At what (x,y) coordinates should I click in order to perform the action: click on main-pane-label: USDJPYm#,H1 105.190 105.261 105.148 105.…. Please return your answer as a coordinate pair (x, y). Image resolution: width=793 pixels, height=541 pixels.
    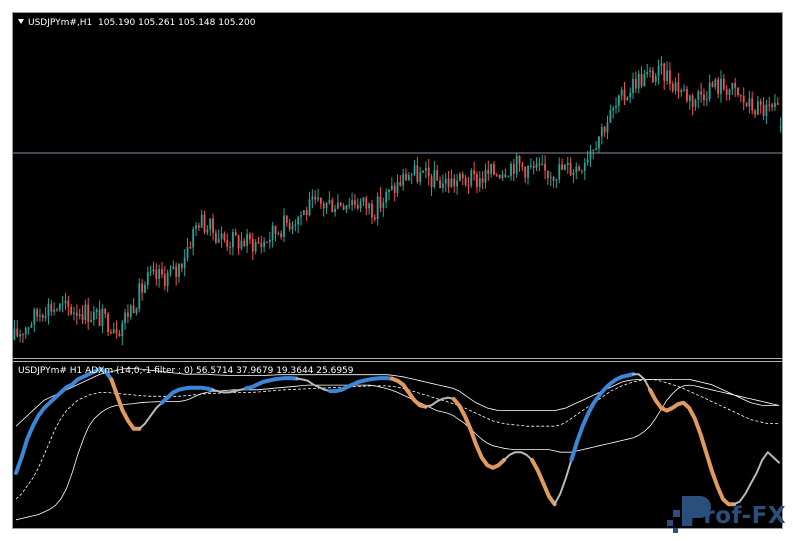
    Looking at the image, I should click on (136, 23).